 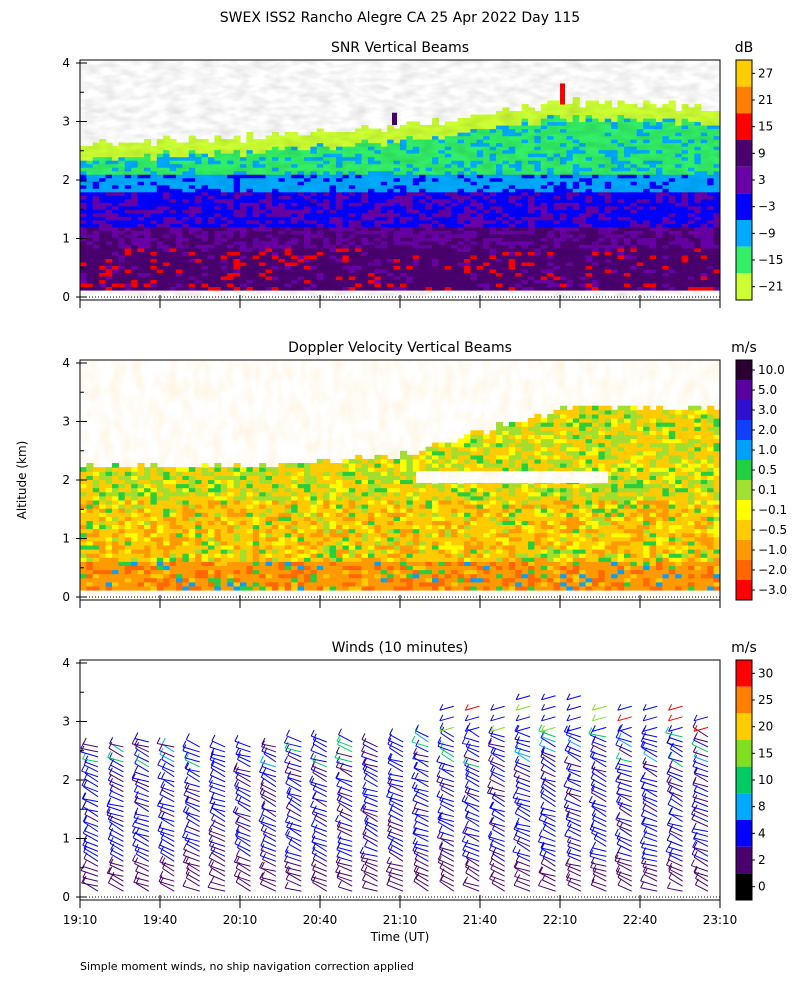 What do you see at coordinates (762, 180) in the screenshot?
I see `colorbar-label: 3` at bounding box center [762, 180].